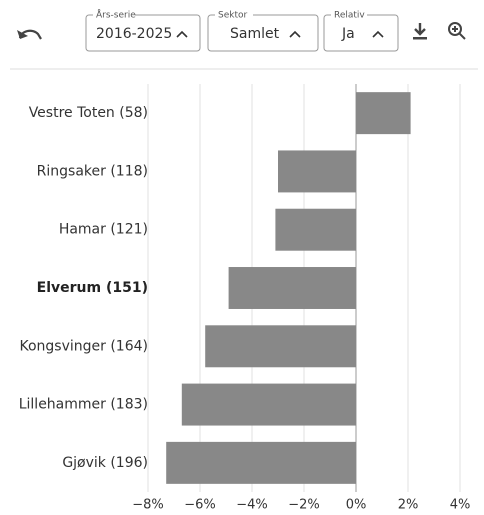 The image size is (484, 515). What do you see at coordinates (92, 171) in the screenshot?
I see `y-tick-label: Ringsaker (118)` at bounding box center [92, 171].